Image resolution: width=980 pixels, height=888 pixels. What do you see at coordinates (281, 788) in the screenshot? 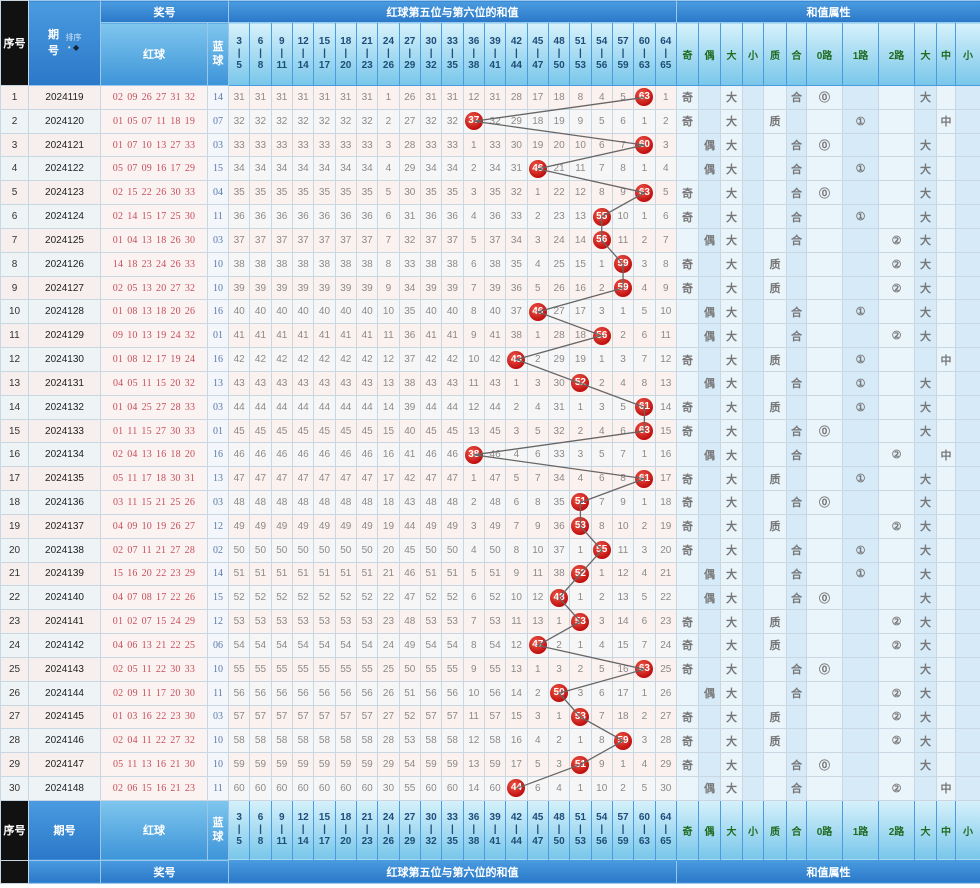
I see `bin-omission-cell: 60` at bounding box center [281, 788].